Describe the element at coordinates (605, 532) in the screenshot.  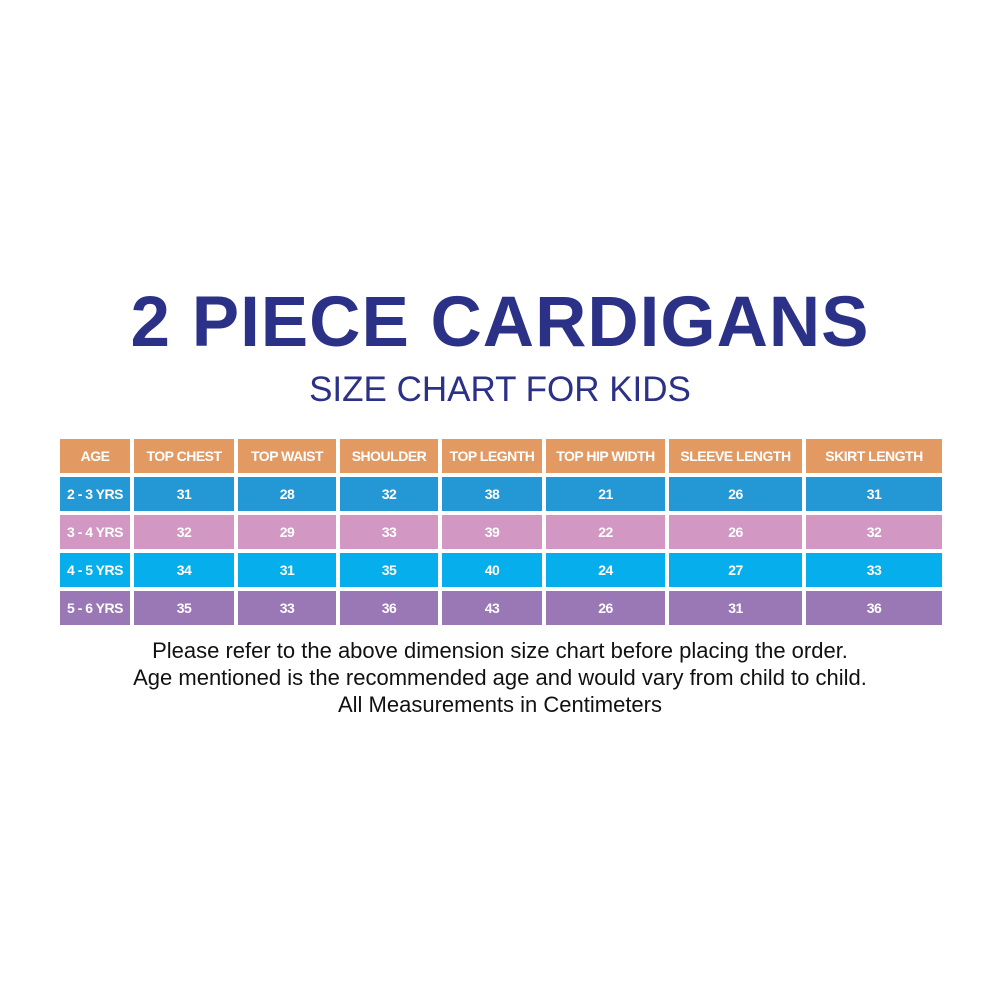
I see `value-cell: 22` at that location.